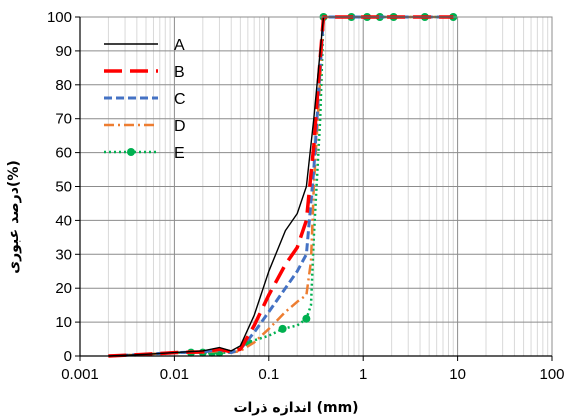  I want to click on x-axis-title: اندازه ذرات (mm), so click(295, 408).